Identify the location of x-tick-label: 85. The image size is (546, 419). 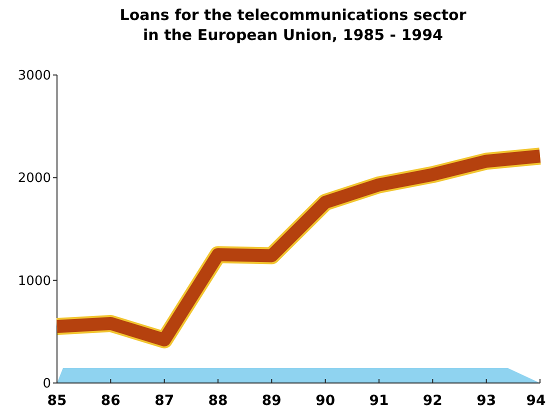
(57, 401).